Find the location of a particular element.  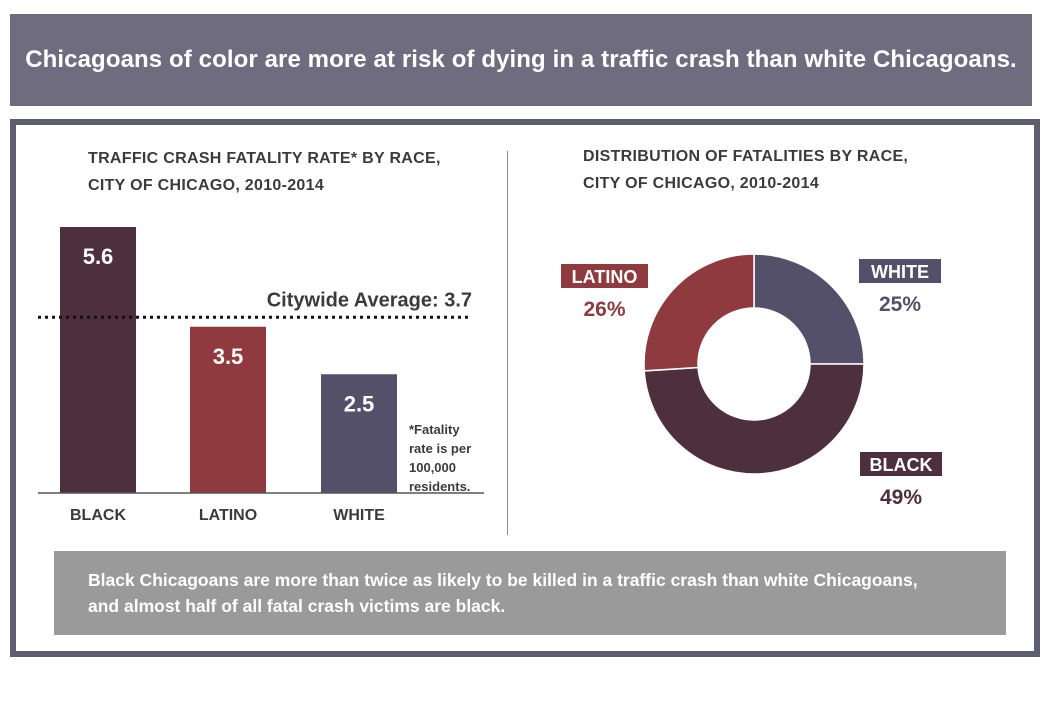

donut-chart-title-line-1: DISTRIBUTION OF FATALITIES BY RACE, is located at coordinates (746, 156).